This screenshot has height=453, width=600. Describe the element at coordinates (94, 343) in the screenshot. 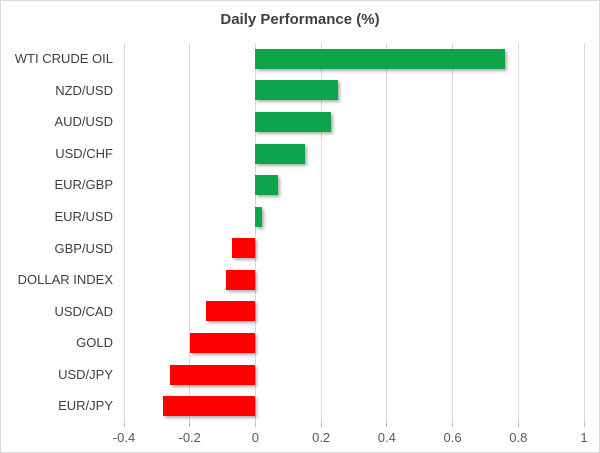

I see `category-label: GOLD` at that location.